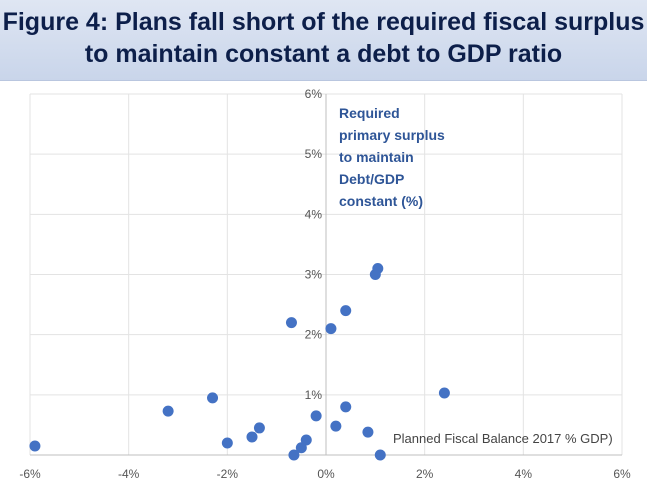 Image resolution: width=647 pixels, height=488 pixels. I want to click on x-tick-label: -2%, so click(228, 474).